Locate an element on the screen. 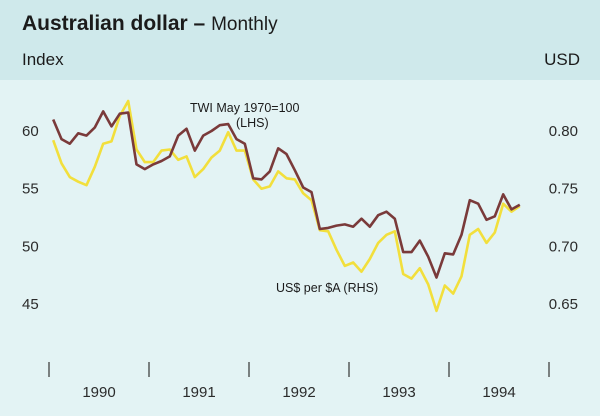  x-tick-label: 1993 is located at coordinates (398, 392).